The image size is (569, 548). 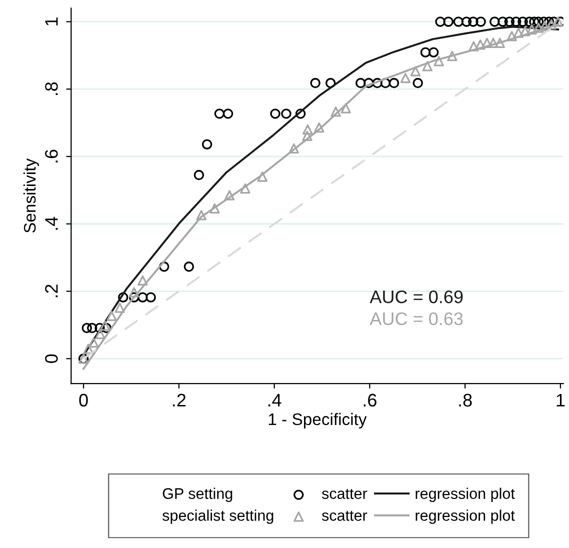 I want to click on text: specialist setting, so click(x=218, y=517).